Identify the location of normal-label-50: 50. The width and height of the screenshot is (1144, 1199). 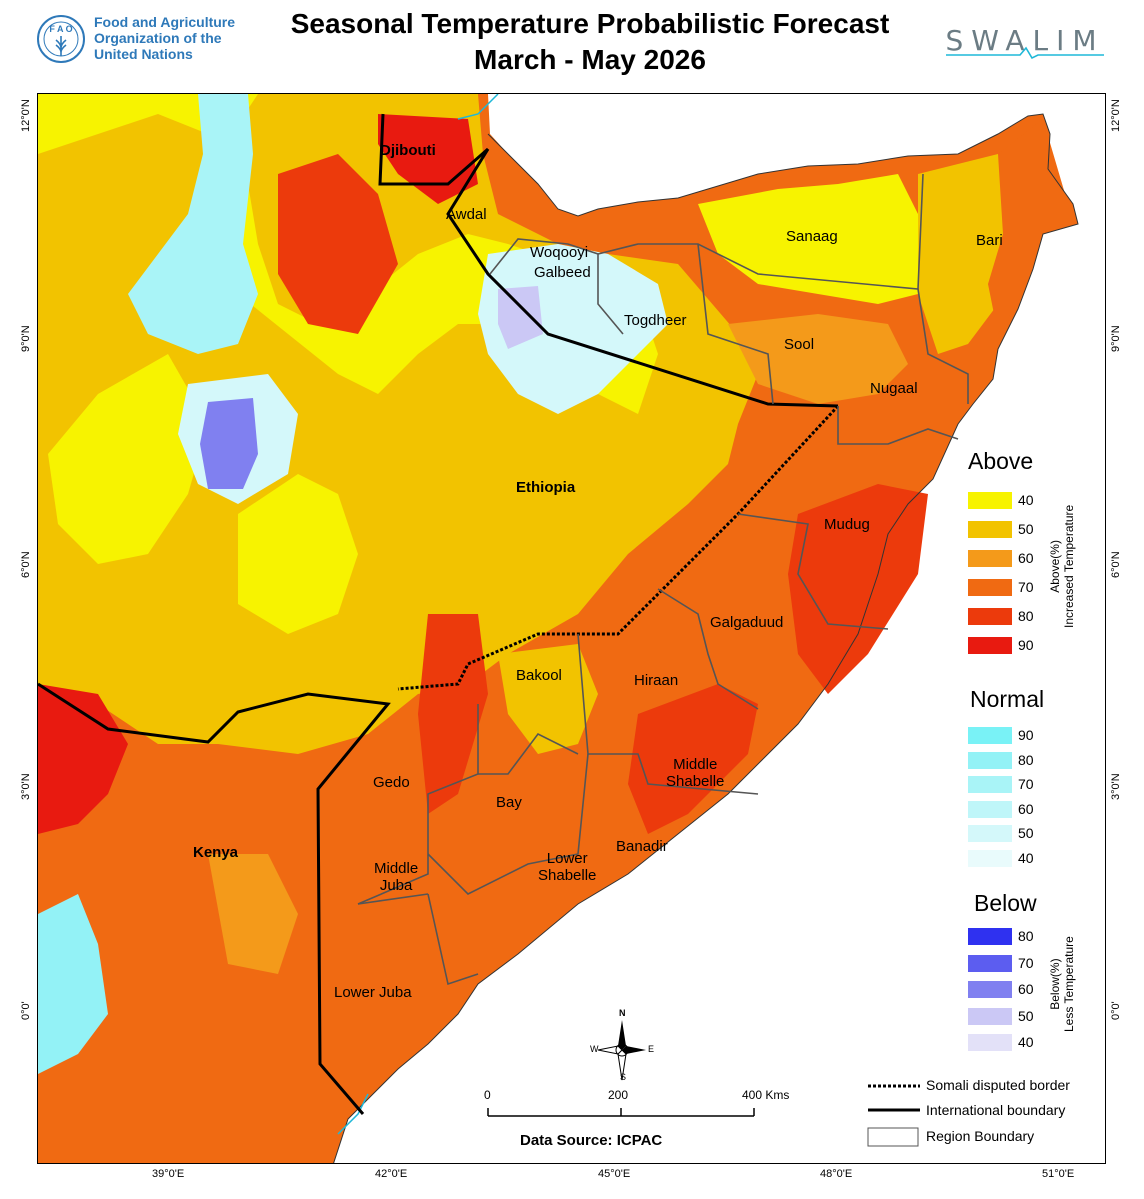
(1026, 833).